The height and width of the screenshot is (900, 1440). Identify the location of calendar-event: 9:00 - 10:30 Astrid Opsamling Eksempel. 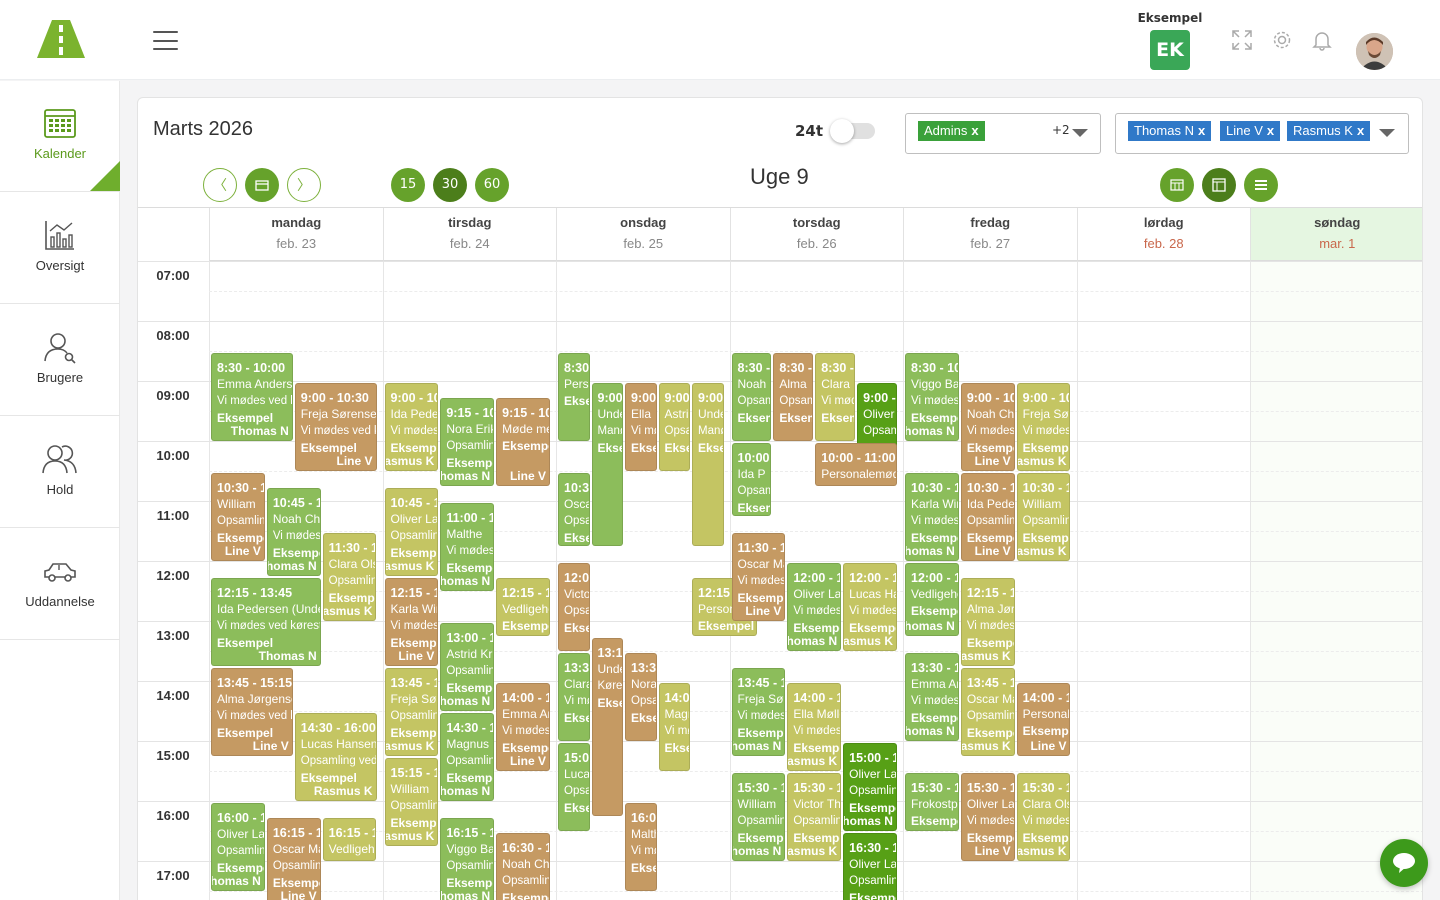
(674, 427).